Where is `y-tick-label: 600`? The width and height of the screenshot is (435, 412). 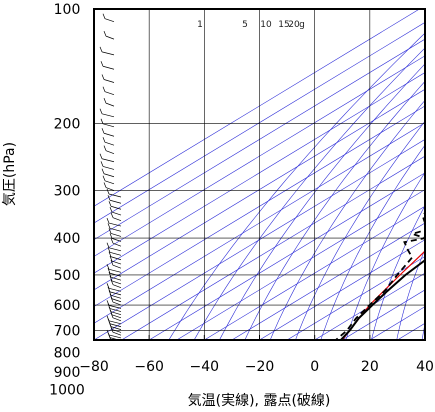 y-tick-label: 600 is located at coordinates (67, 306).